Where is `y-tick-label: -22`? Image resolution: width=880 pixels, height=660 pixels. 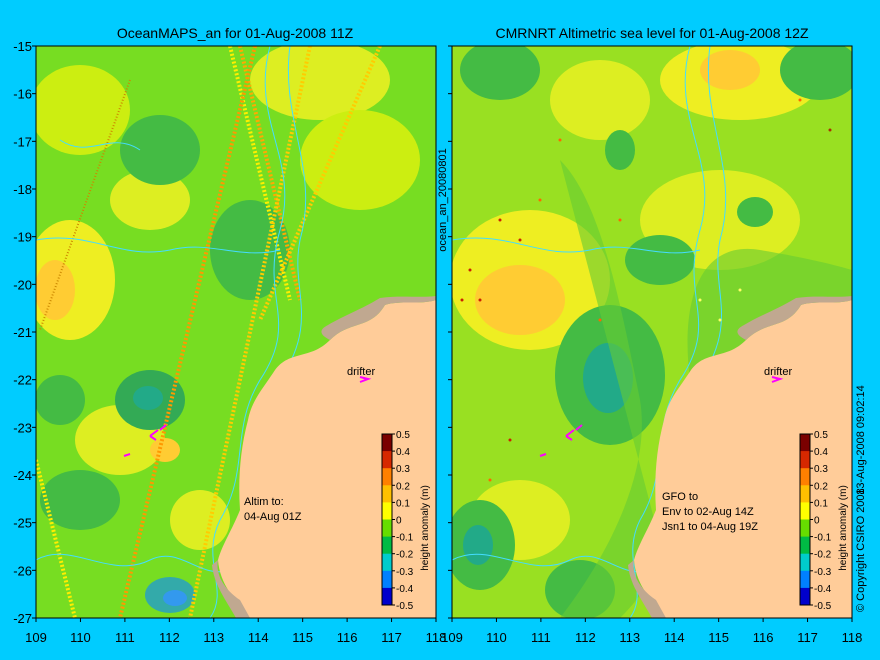
y-tick-label: -22 is located at coordinates (22, 380).